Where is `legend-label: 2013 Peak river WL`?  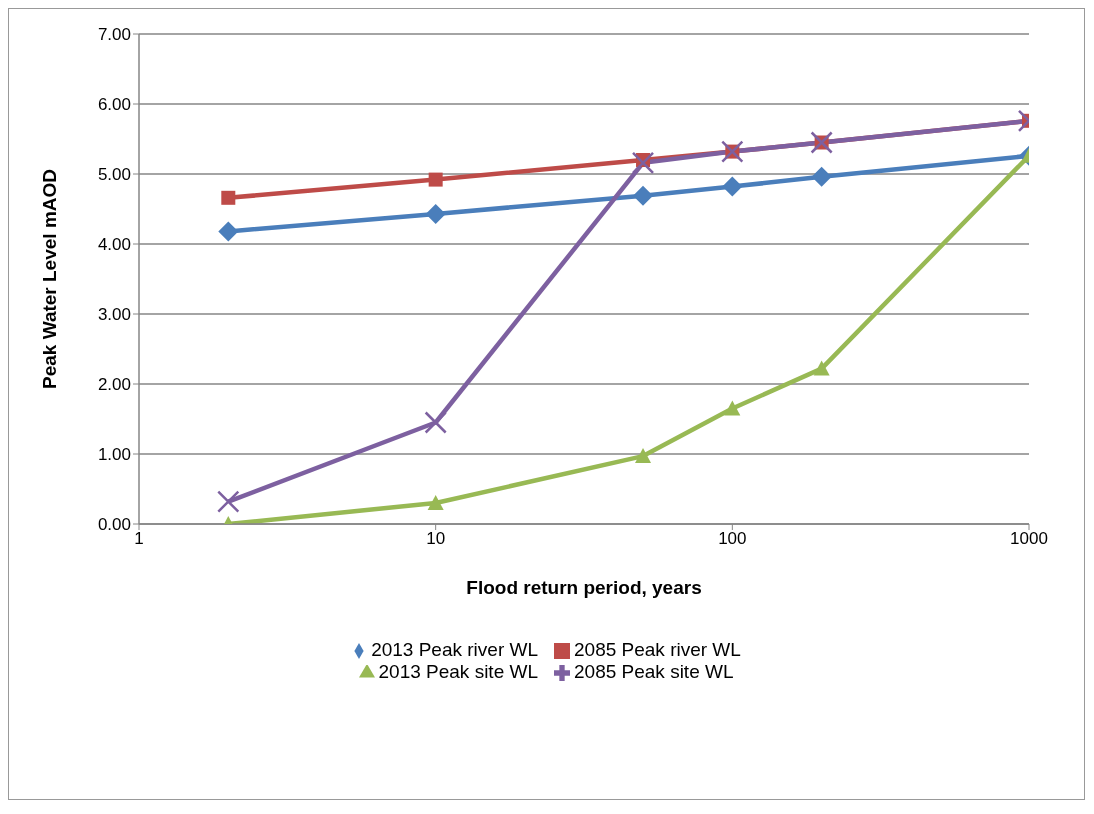
legend-label: 2013 Peak river WL is located at coordinates (454, 649).